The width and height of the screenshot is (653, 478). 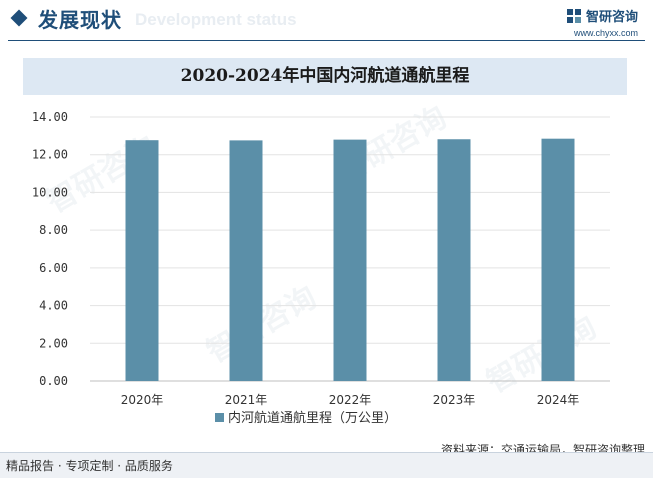 I want to click on legend-label: 内河航道通航里程（万公里）, so click(x=312, y=418).